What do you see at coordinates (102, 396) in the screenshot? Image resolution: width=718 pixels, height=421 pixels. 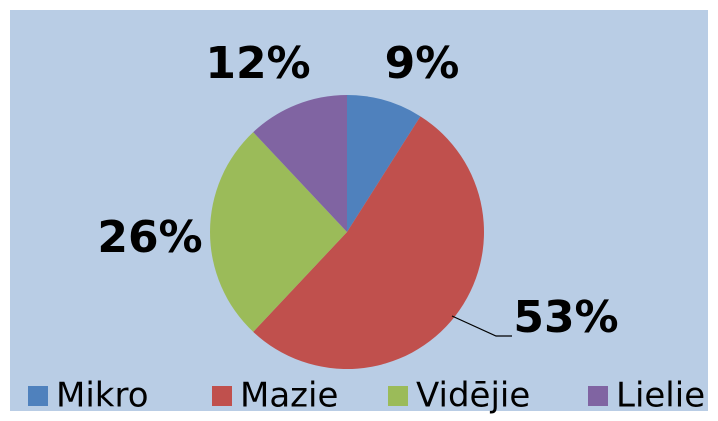 I see `legend-label: Mikro` at bounding box center [102, 396].